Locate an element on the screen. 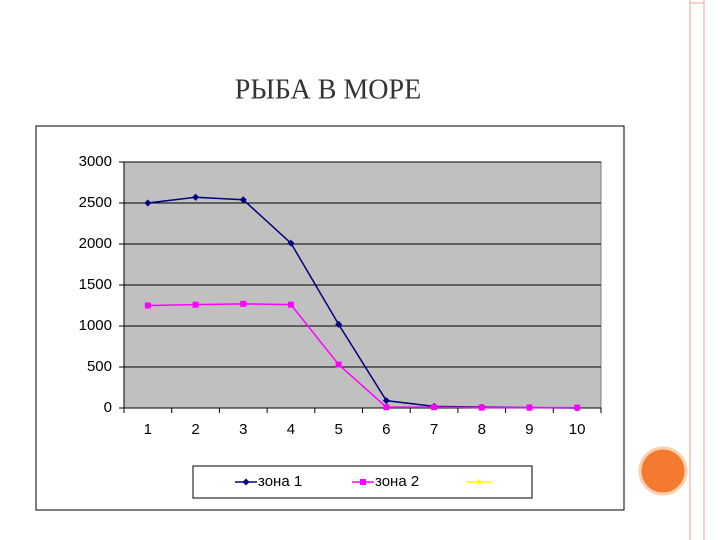 The image size is (720, 540). y-tick-label: 500 is located at coordinates (99, 366).